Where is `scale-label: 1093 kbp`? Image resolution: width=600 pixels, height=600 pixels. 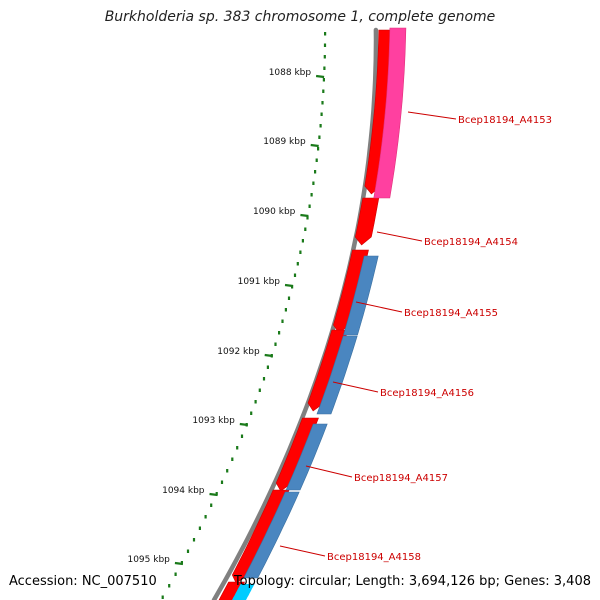 scale-label: 1093 kbp is located at coordinates (213, 421).